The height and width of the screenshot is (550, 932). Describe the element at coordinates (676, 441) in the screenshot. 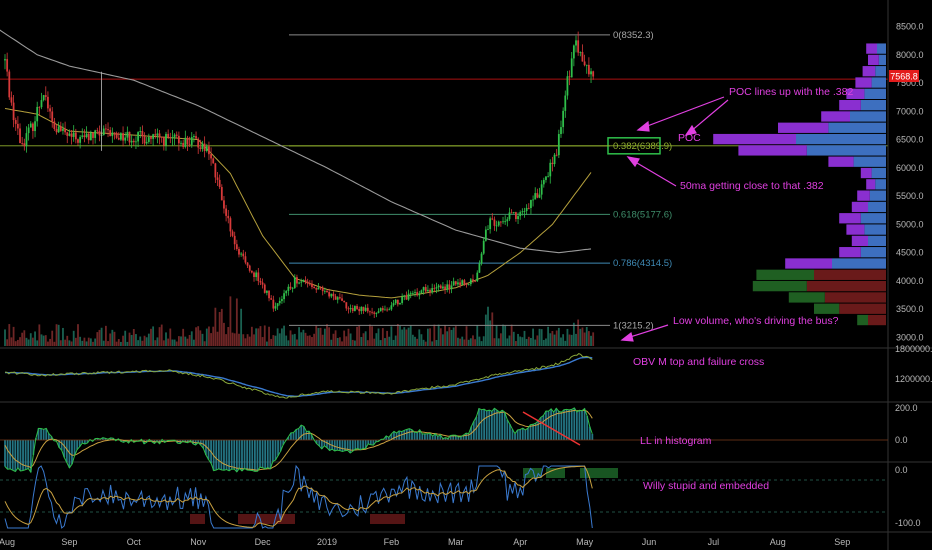

I see `annotation-macd: LL in histogram` at that location.